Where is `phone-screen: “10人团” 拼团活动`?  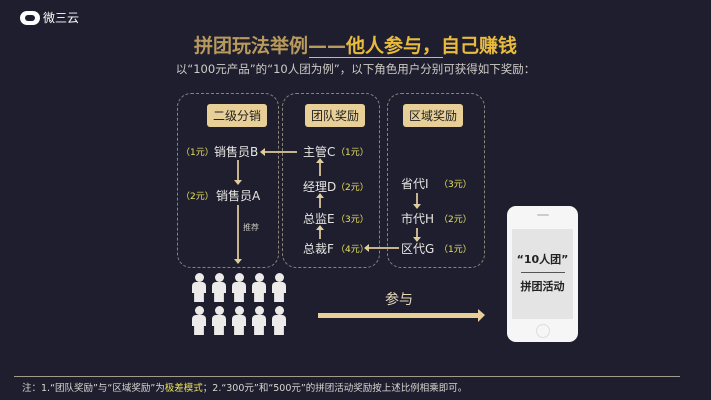 phone-screen: “10人团” 拼团活动 is located at coordinates (542, 274).